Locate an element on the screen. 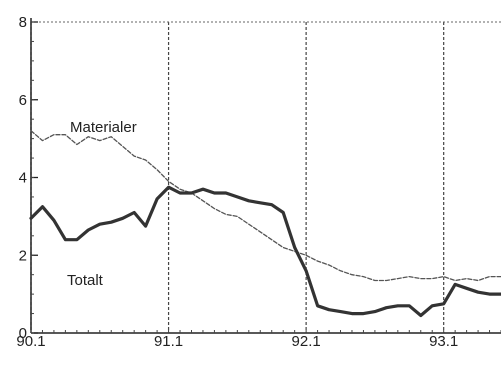 This screenshot has height=378, width=501. y-tick-label-4: 4 is located at coordinates (23, 178).